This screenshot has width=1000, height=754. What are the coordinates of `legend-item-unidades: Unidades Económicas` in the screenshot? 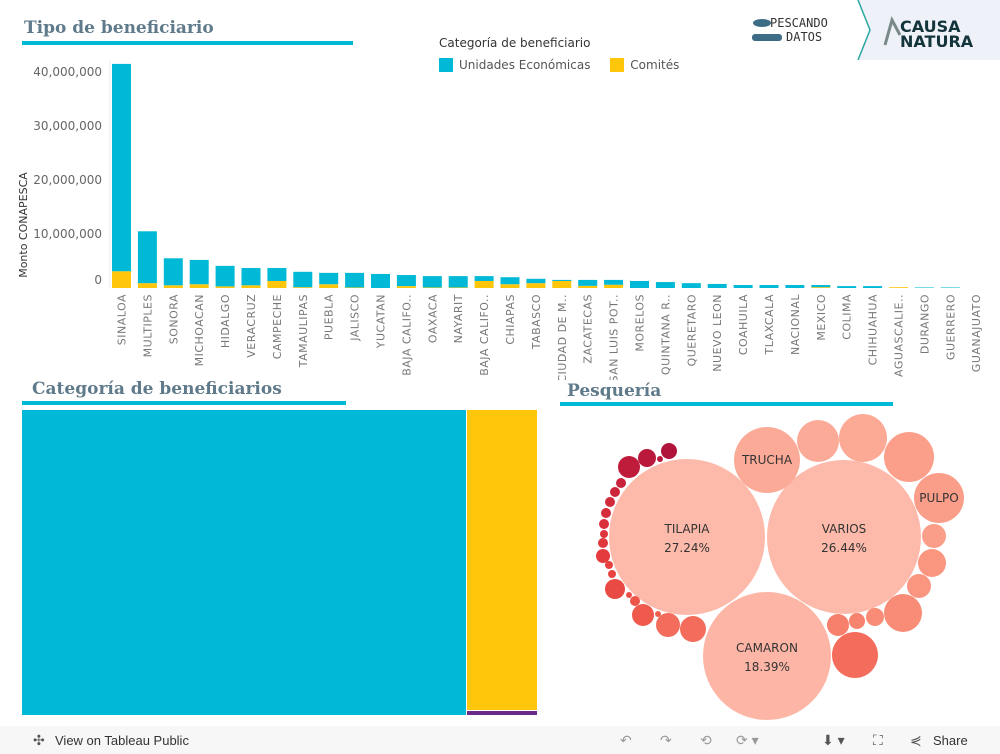 It's located at (514, 65).